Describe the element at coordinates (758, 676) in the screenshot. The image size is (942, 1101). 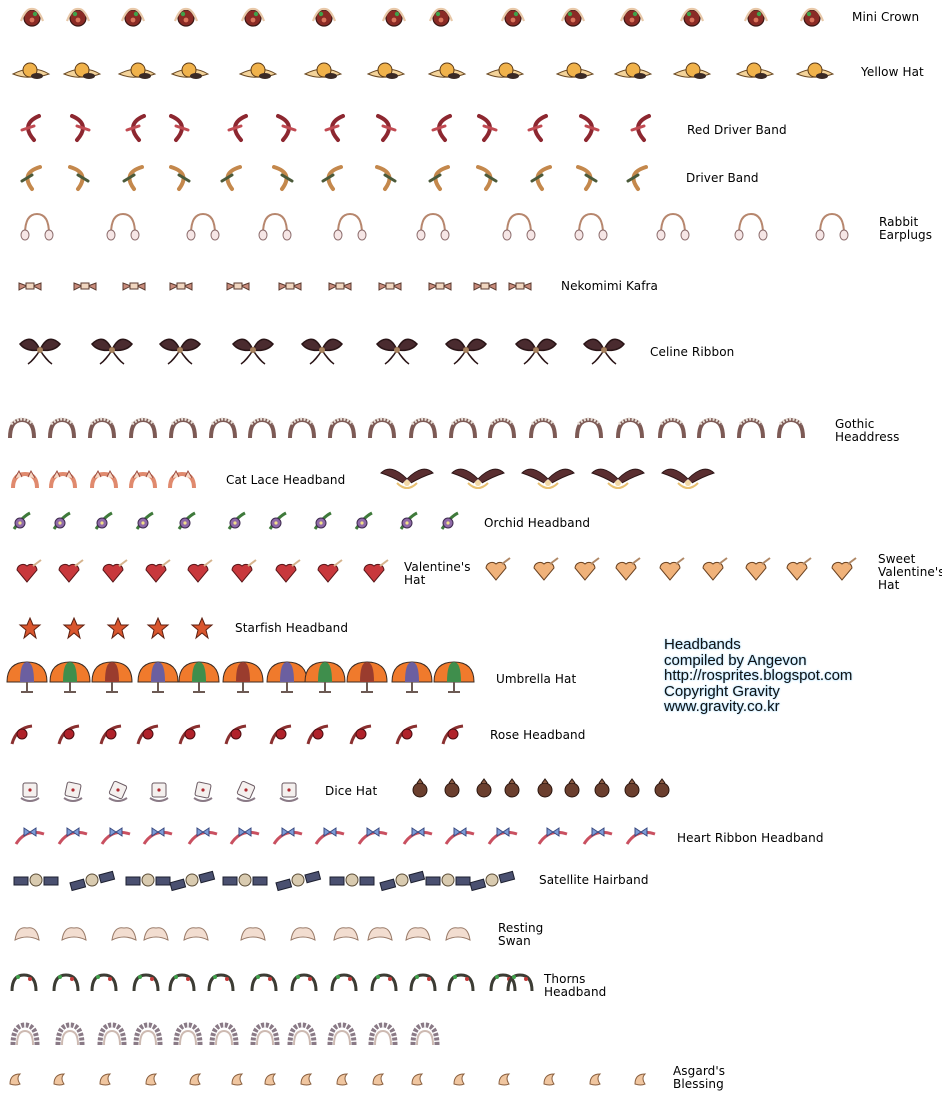
I see `credits-line: http://rosprites.blogspot.com` at that location.